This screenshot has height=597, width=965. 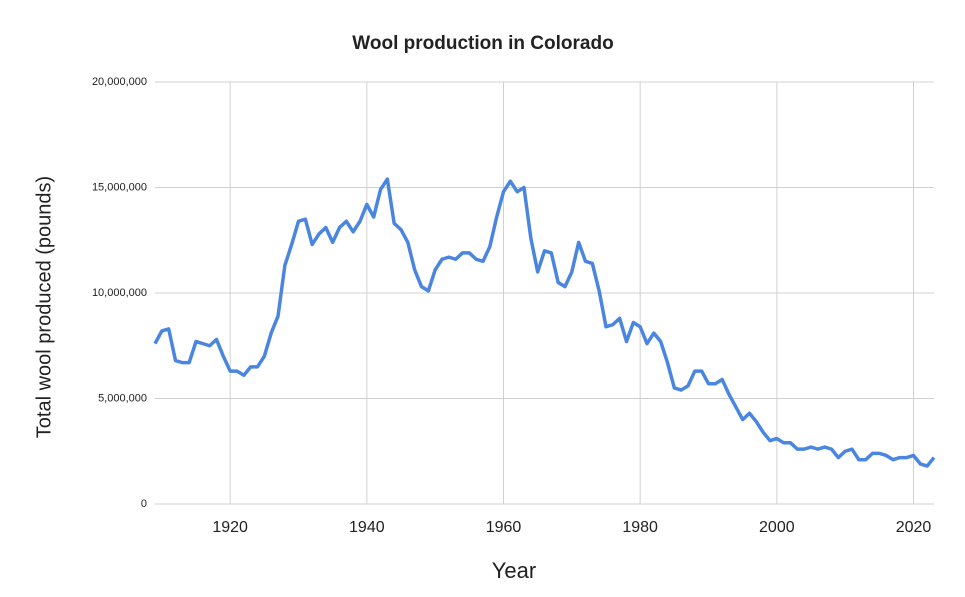 I want to click on x-tick-label: 1920, so click(x=230, y=527).